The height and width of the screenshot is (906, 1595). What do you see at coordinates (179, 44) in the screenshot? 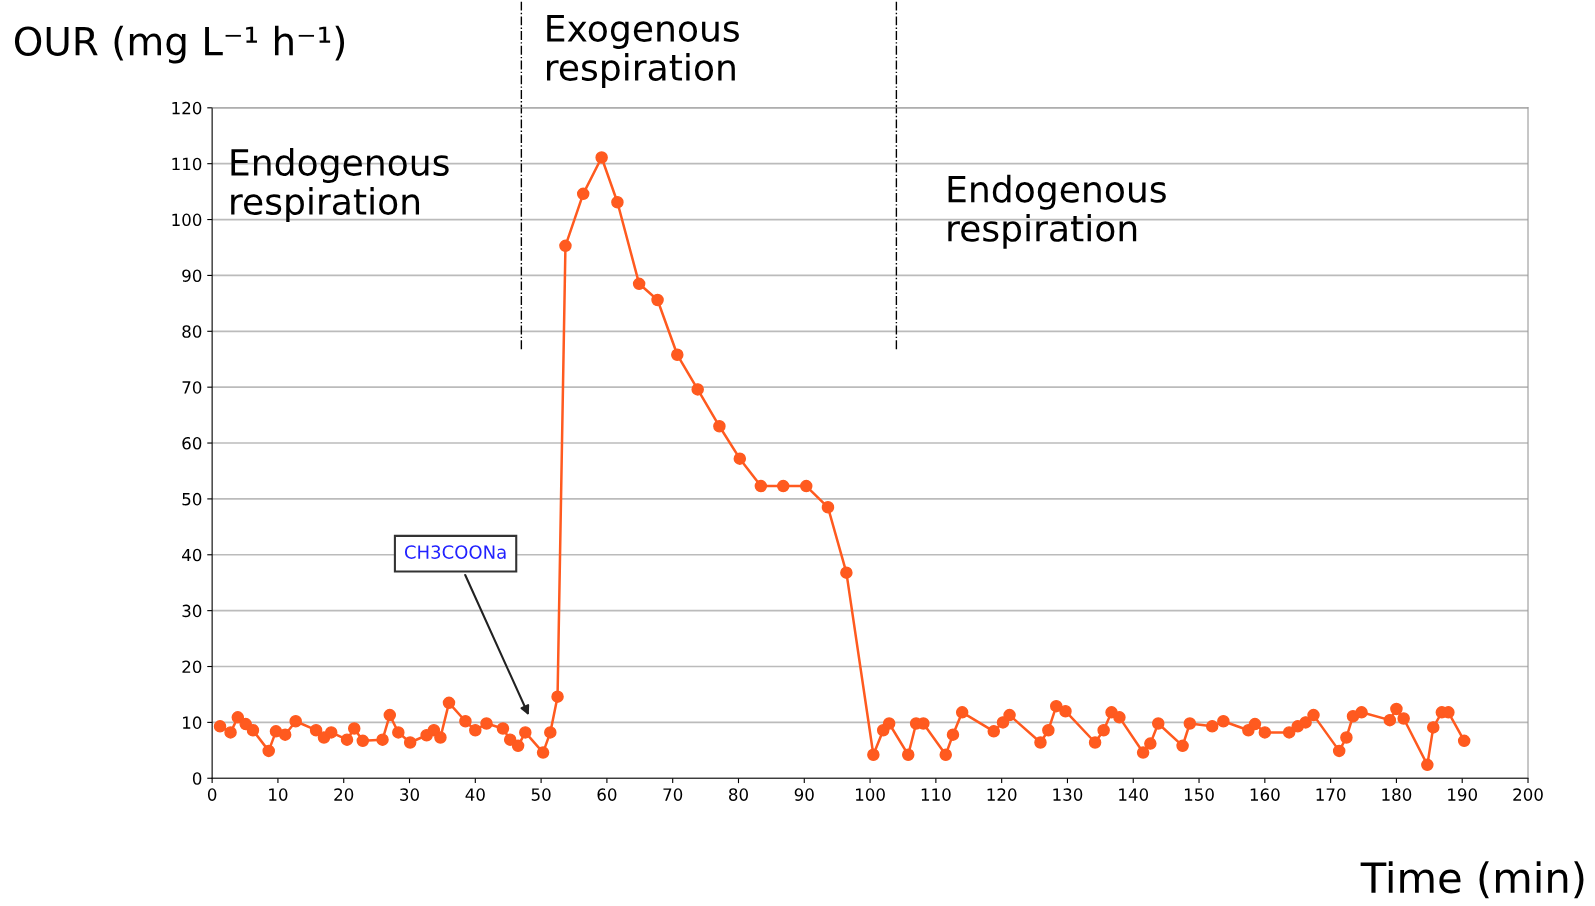
I see `y-axis-title: OUR (mg L⁻¹ h⁻¹)` at bounding box center [179, 44].